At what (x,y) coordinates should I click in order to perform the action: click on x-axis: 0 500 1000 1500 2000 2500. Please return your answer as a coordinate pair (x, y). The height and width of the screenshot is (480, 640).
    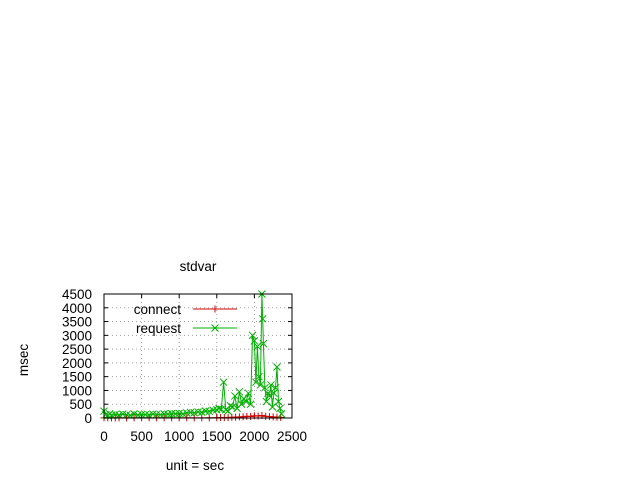
    Looking at the image, I should click on (203, 369).